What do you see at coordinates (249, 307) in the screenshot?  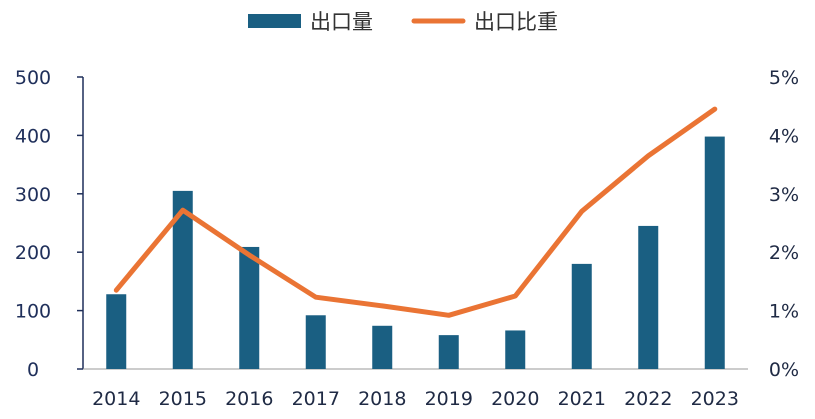 I see `bar-2016` at bounding box center [249, 307].